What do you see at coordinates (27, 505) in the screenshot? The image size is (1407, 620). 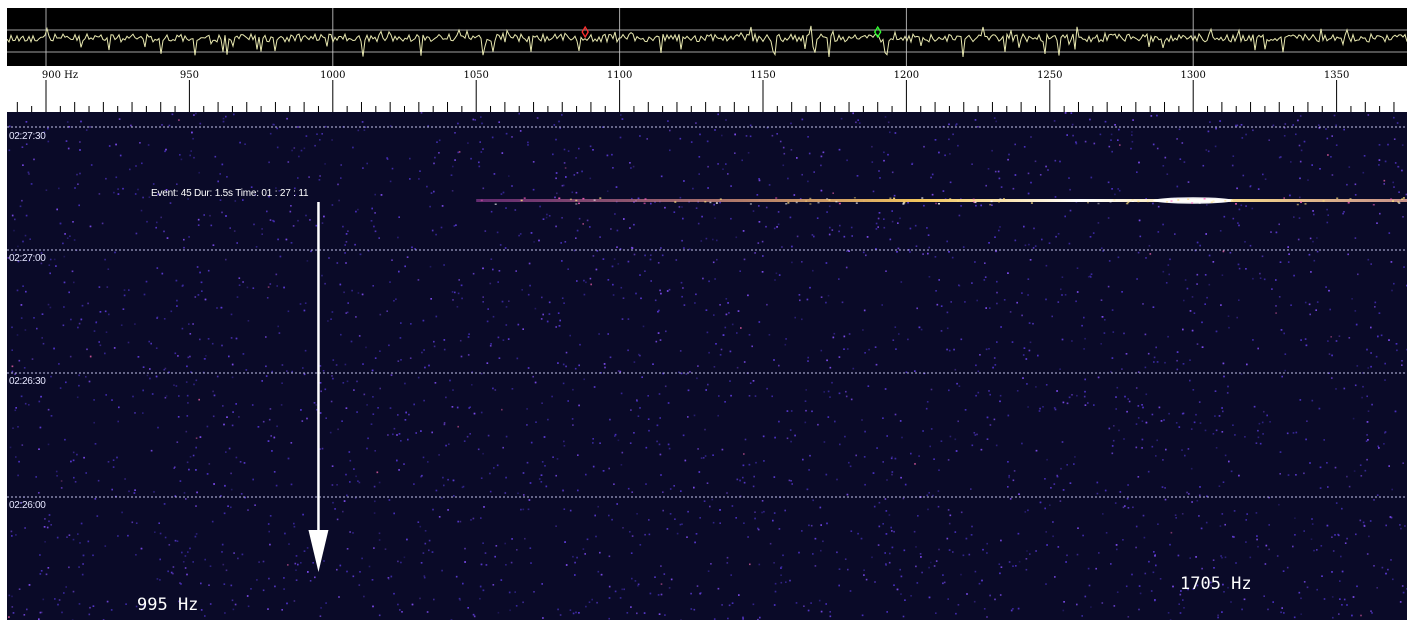 I see `time-label-3: 02:26:00` at bounding box center [27, 505].